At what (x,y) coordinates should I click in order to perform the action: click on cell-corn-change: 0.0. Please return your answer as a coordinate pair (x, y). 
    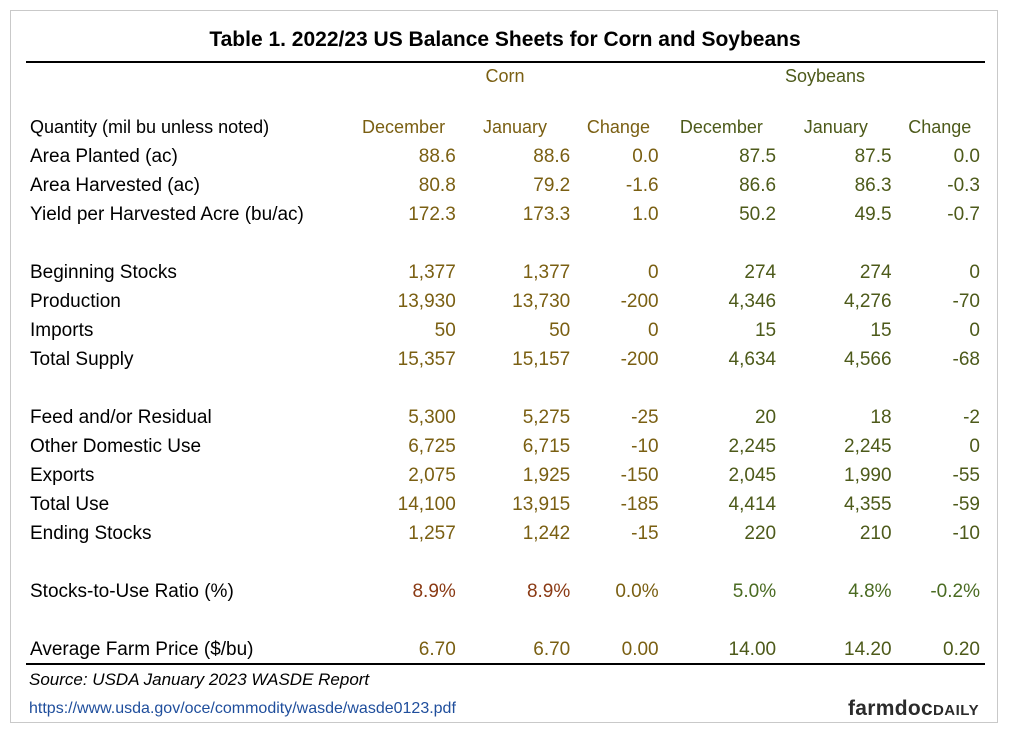
    Looking at the image, I should click on (645, 156).